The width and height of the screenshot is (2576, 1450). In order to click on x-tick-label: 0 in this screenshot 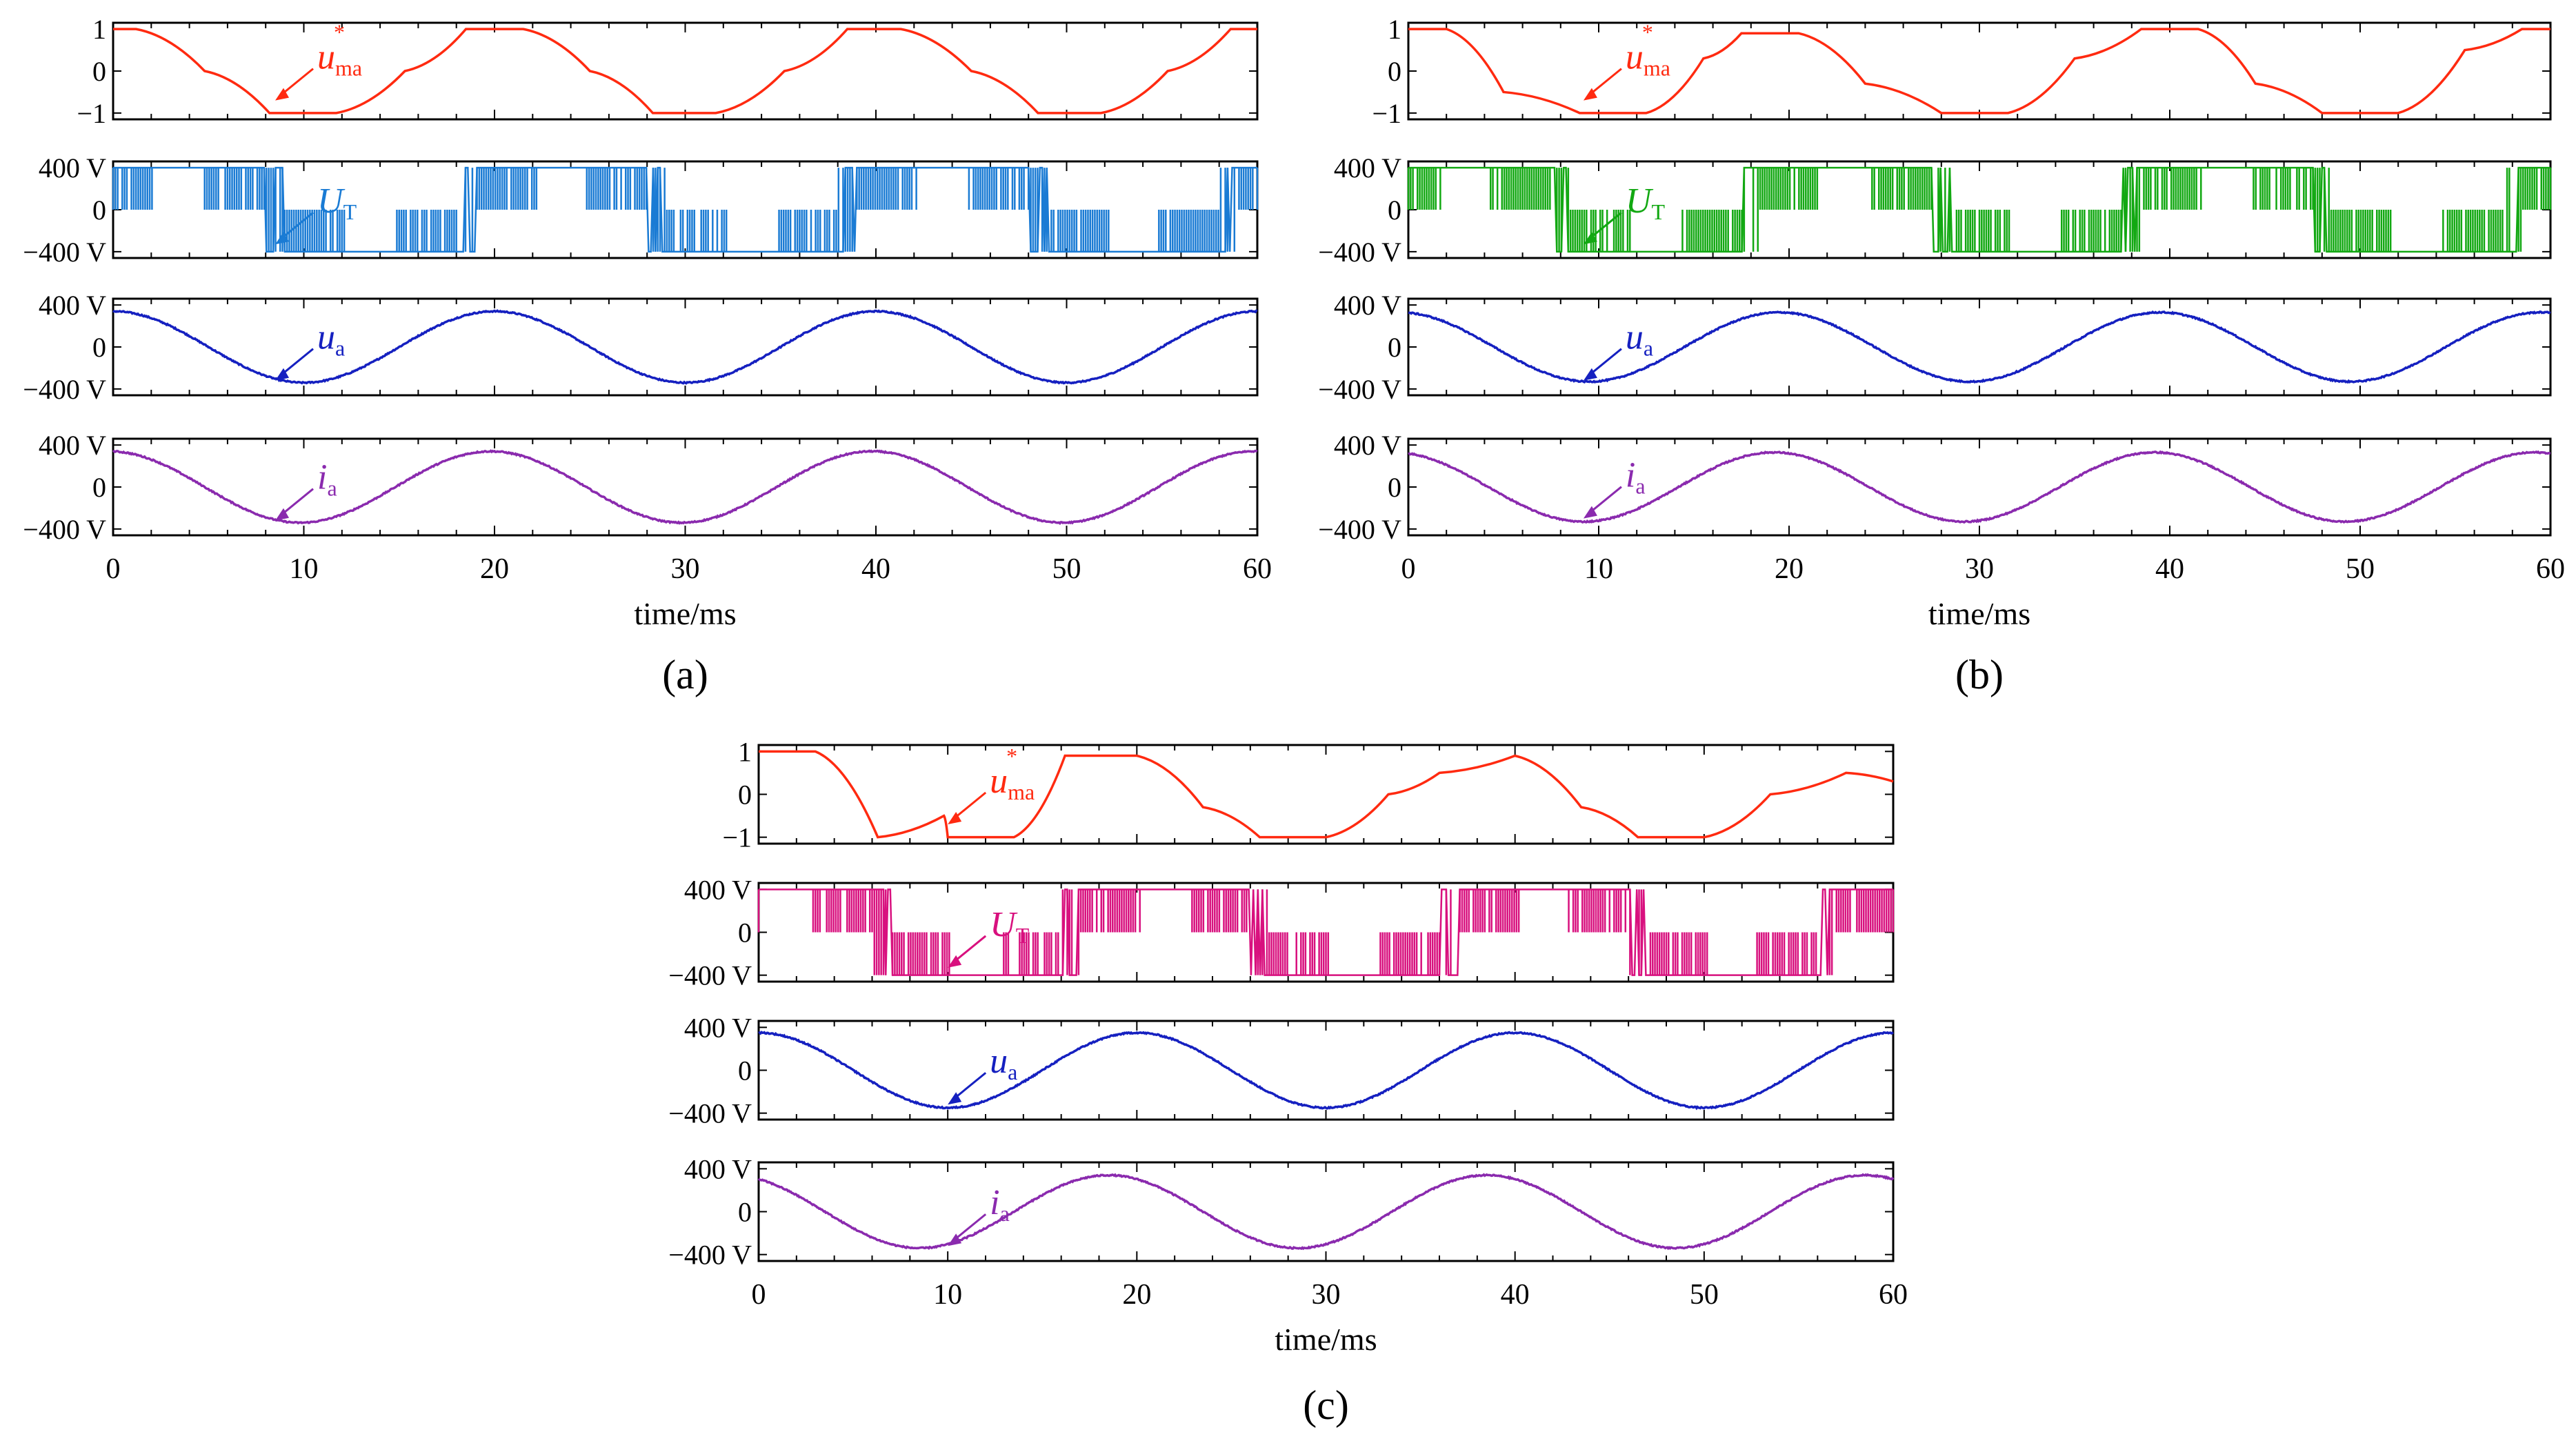, I will do `click(113, 569)`.